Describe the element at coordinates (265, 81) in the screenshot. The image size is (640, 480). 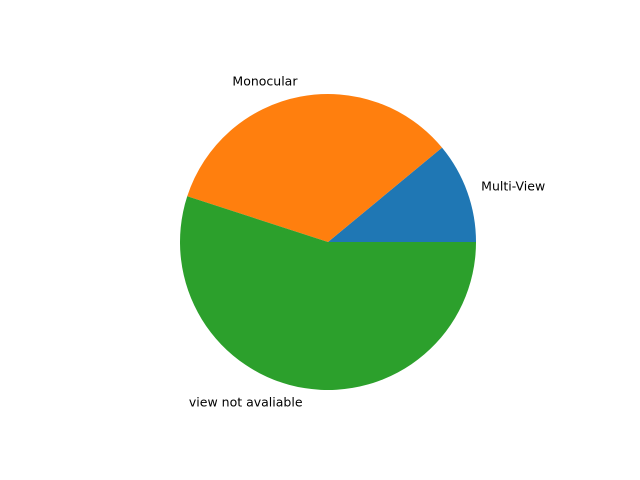
I see `pie-label-monocular: Monocular` at that location.